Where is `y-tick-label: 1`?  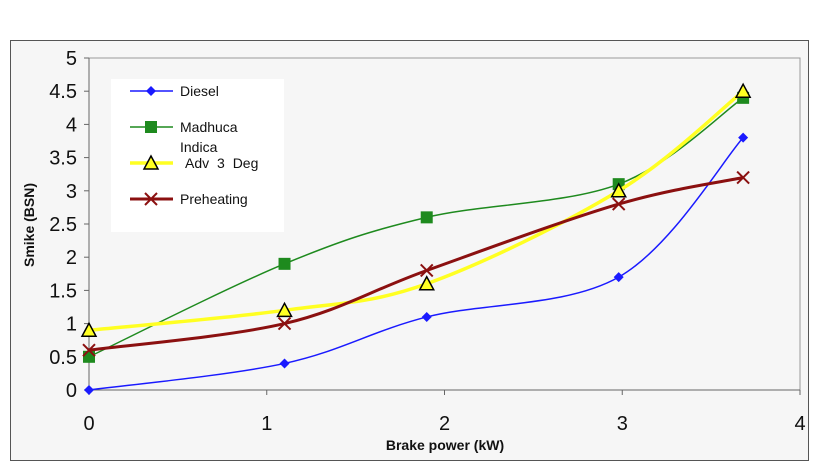
y-tick-label: 1 is located at coordinates (71, 325).